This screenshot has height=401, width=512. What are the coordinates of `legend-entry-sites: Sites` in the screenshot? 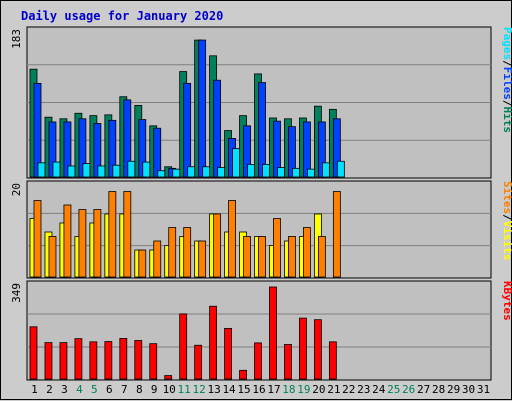 It's located at (506, 197).